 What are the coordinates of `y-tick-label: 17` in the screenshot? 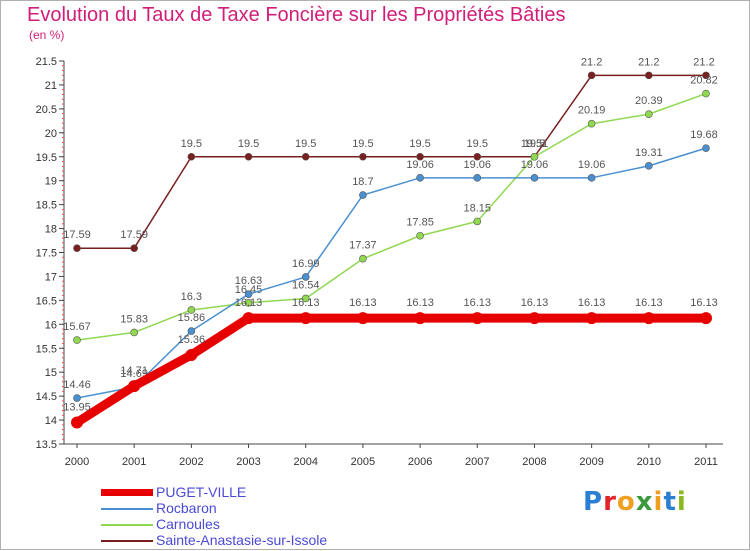 It's located at (51, 277).